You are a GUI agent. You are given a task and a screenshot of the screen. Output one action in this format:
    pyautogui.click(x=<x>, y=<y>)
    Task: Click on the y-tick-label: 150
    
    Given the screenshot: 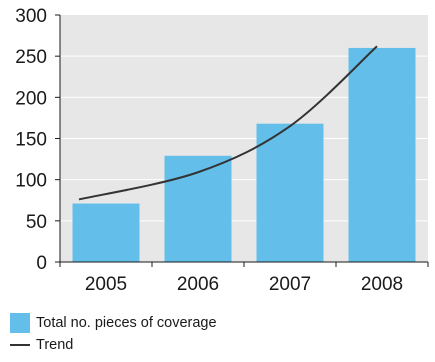 What is the action you would take?
    pyautogui.click(x=31, y=140)
    